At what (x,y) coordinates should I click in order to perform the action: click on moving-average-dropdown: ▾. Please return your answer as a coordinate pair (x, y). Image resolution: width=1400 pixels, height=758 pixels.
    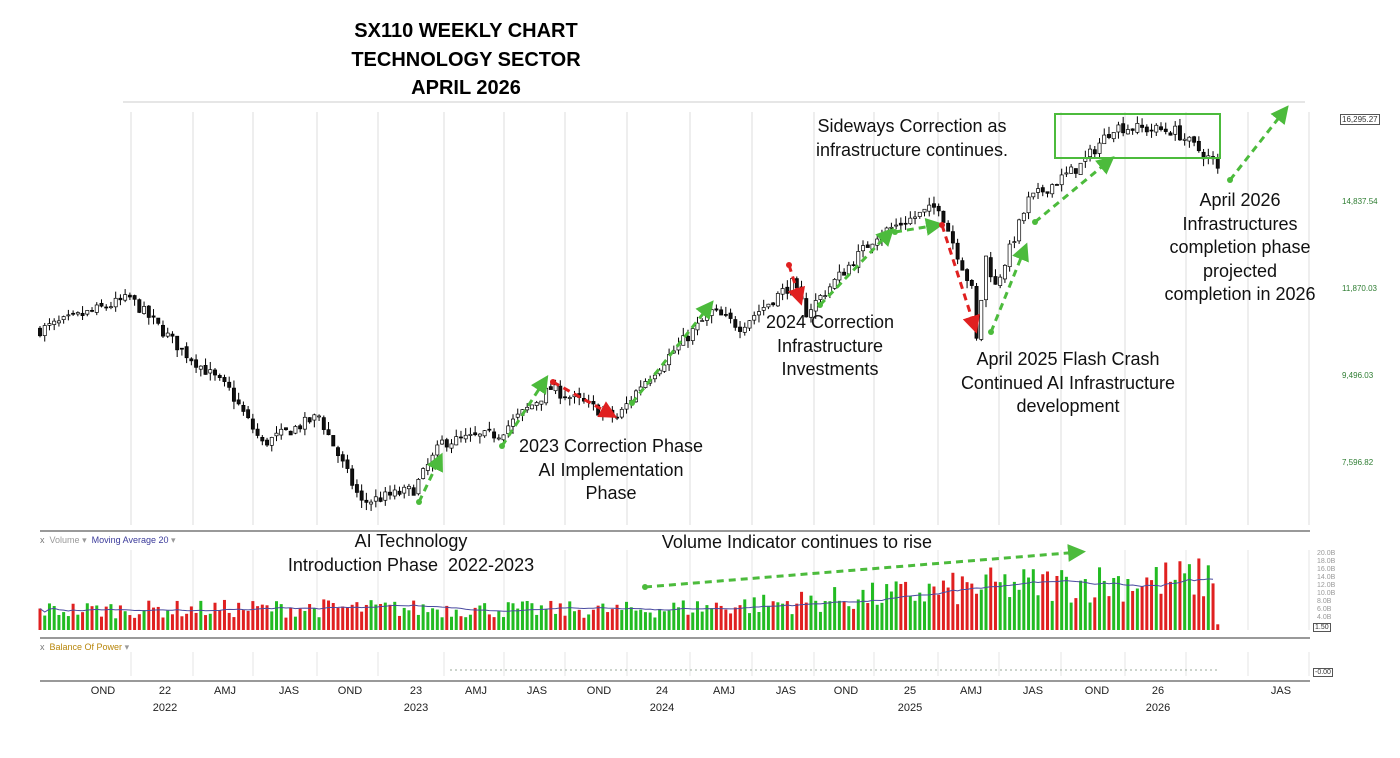
    Looking at the image, I should click on (173, 540).